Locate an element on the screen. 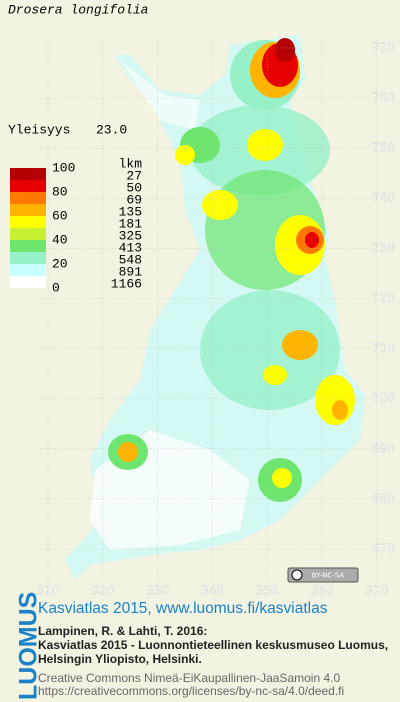  y-tick-label: 720 is located at coordinates (383, 298).